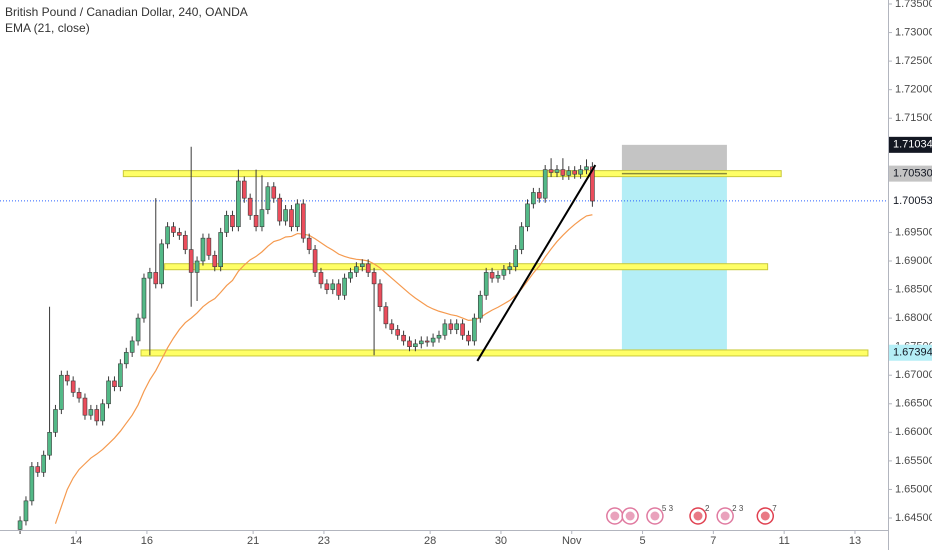  Describe the element at coordinates (913, 5) in the screenshot. I see `y-tick-label: 1.73500` at that location.